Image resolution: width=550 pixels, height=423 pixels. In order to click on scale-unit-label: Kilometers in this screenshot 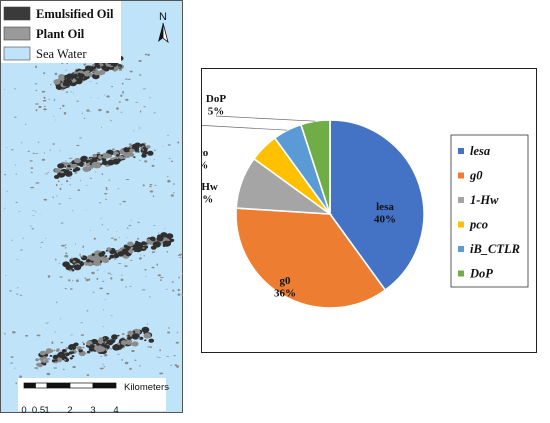, I will do `click(146, 387)`.